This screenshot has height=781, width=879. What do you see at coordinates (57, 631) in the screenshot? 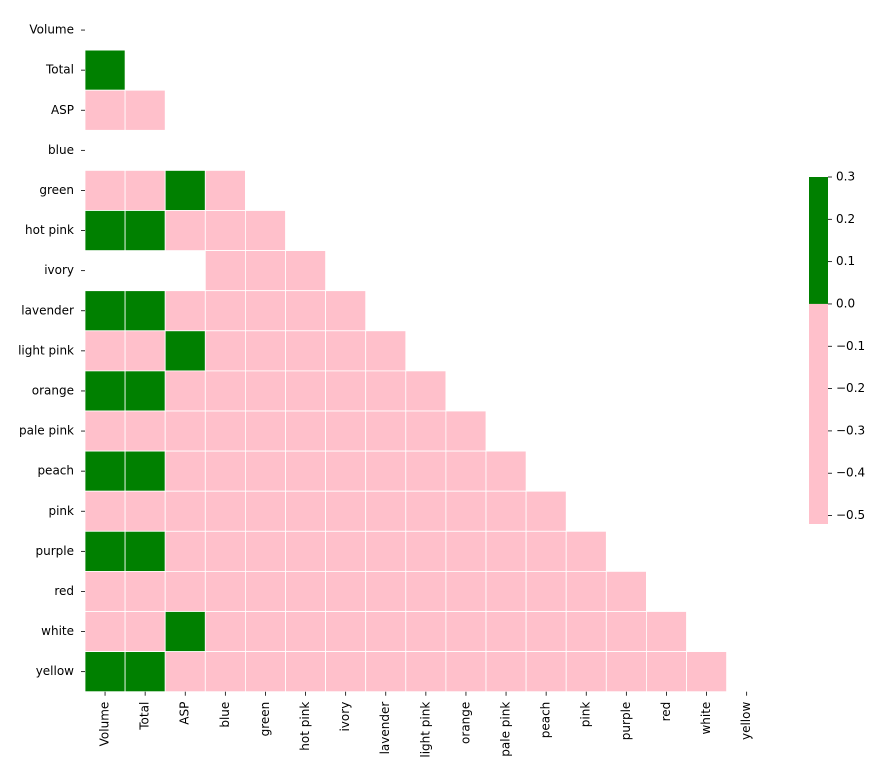
I see `y-tick-label: white` at bounding box center [57, 631].